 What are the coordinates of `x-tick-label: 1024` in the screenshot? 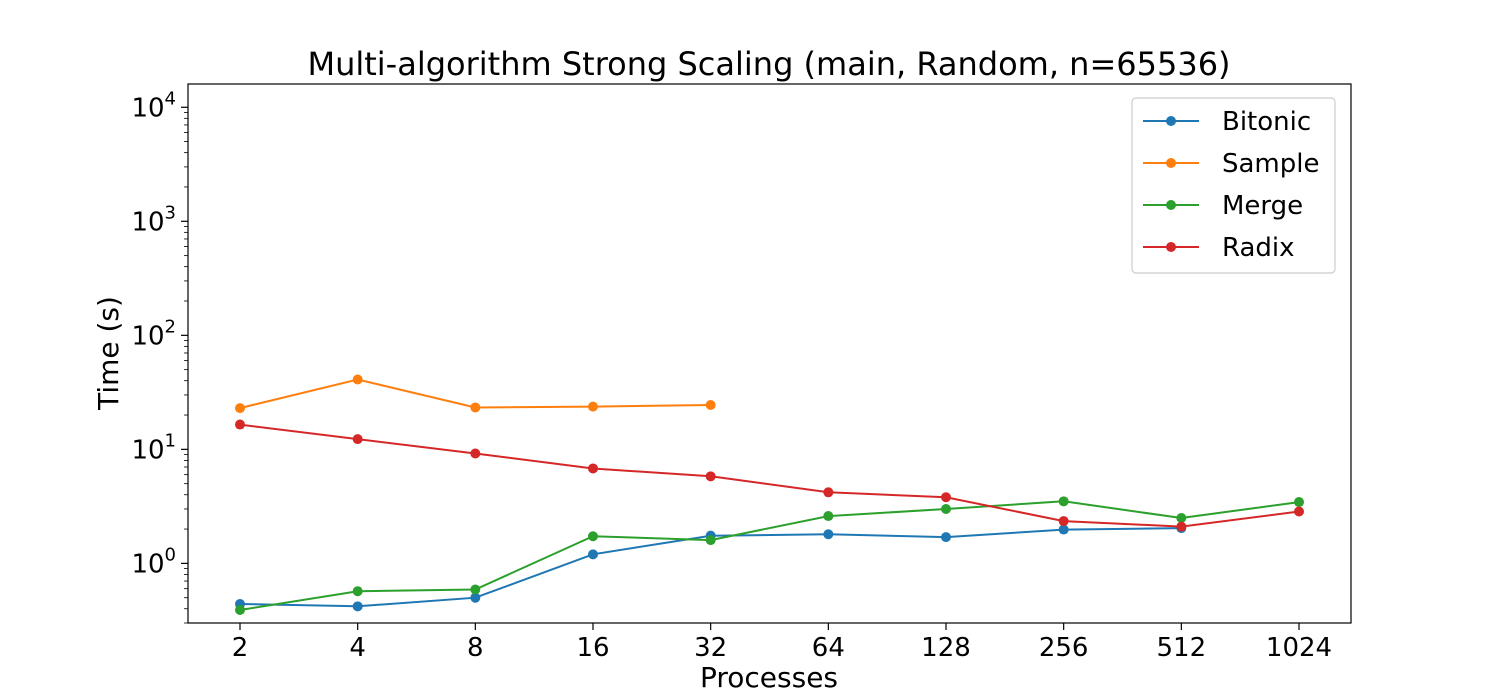 It's located at (1299, 648).